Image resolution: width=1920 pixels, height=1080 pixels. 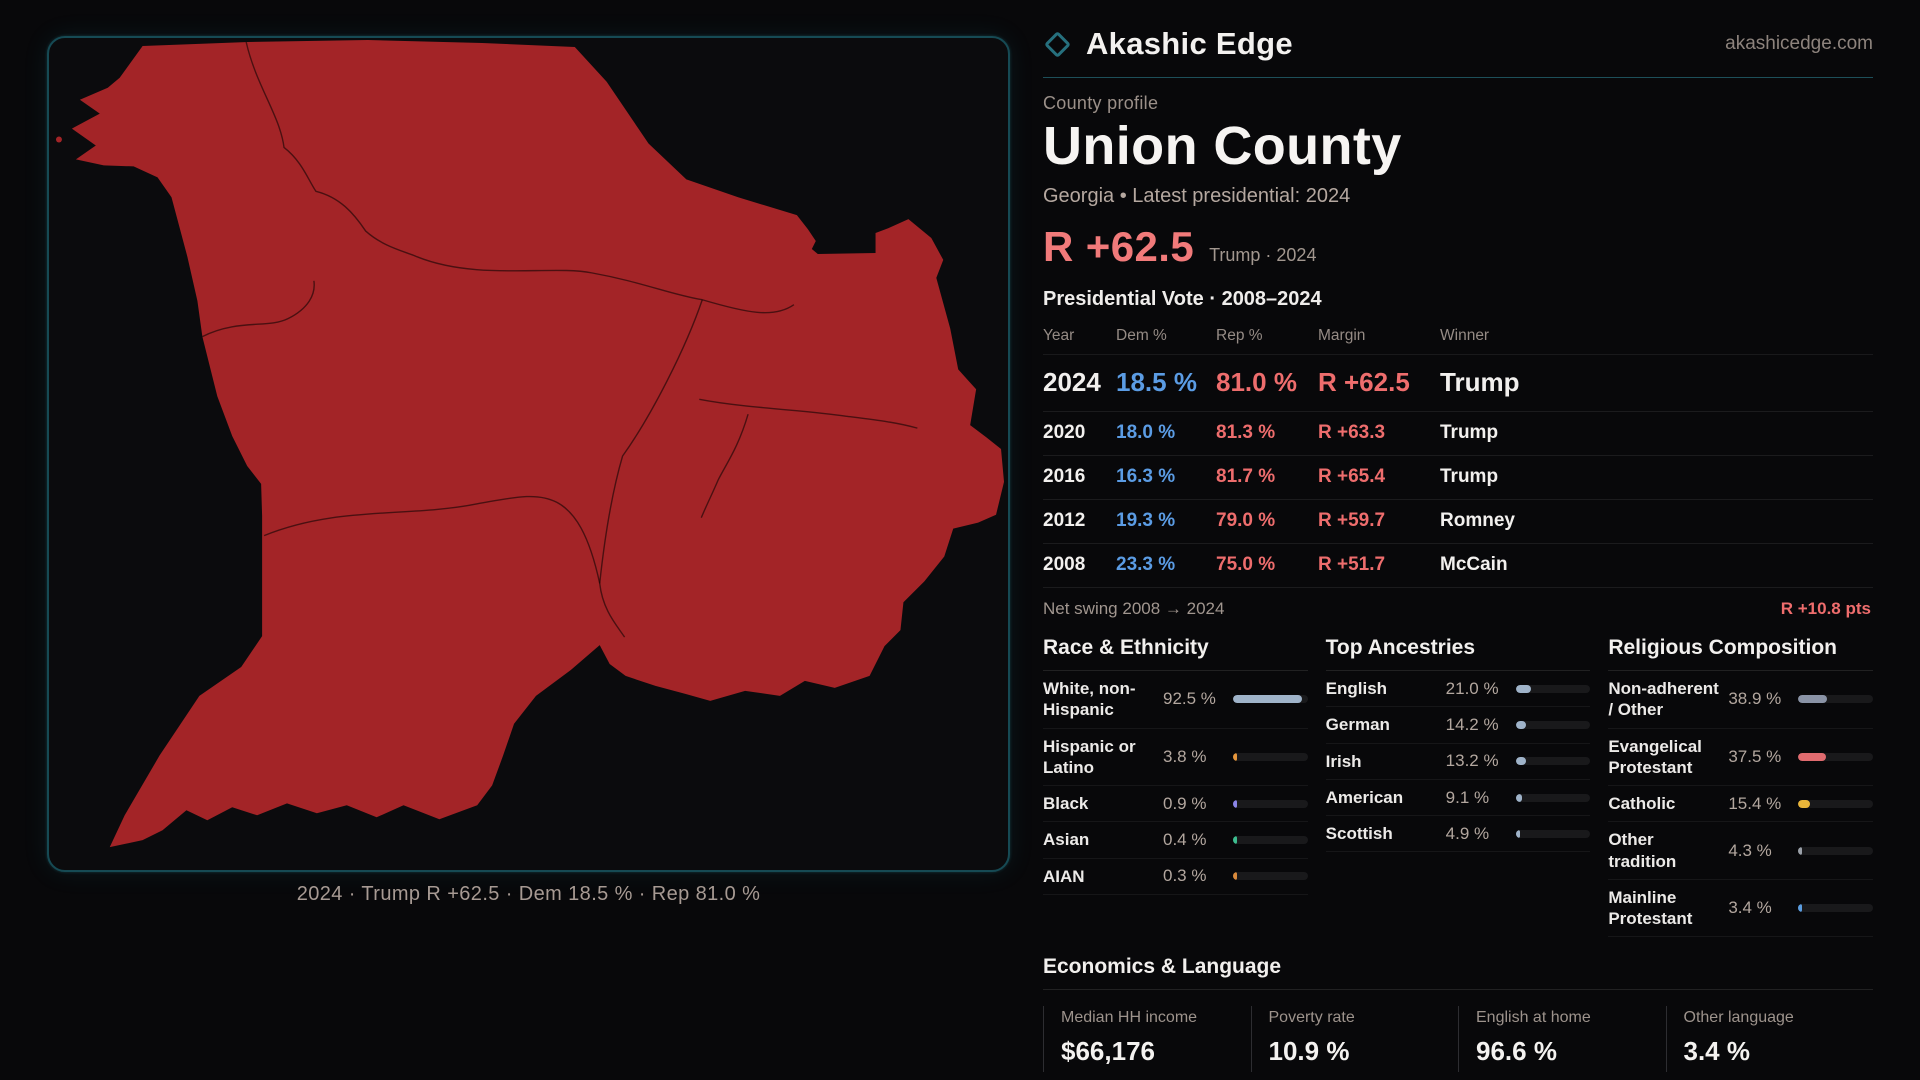 What do you see at coordinates (1222, 146) in the screenshot?
I see `page-title: Union County` at bounding box center [1222, 146].